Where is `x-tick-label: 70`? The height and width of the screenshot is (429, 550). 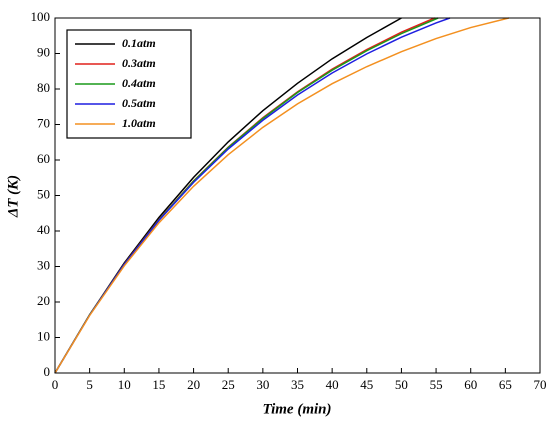 x-tick-label: 70 is located at coordinates (540, 384).